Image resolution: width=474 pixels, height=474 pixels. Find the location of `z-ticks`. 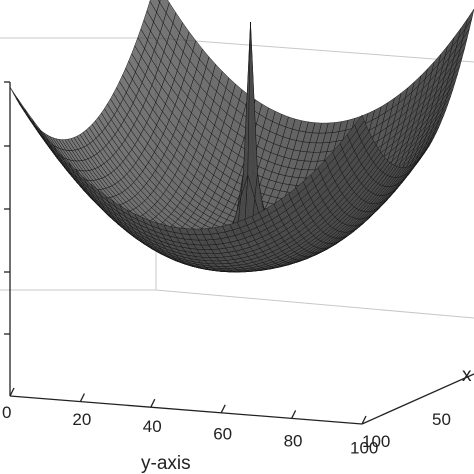

z-ticks is located at coordinates (7, 208).